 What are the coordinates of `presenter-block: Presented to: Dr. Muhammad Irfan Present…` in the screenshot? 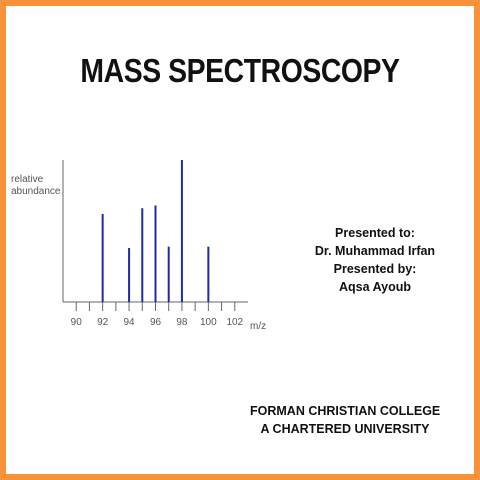 It's located at (375, 260).